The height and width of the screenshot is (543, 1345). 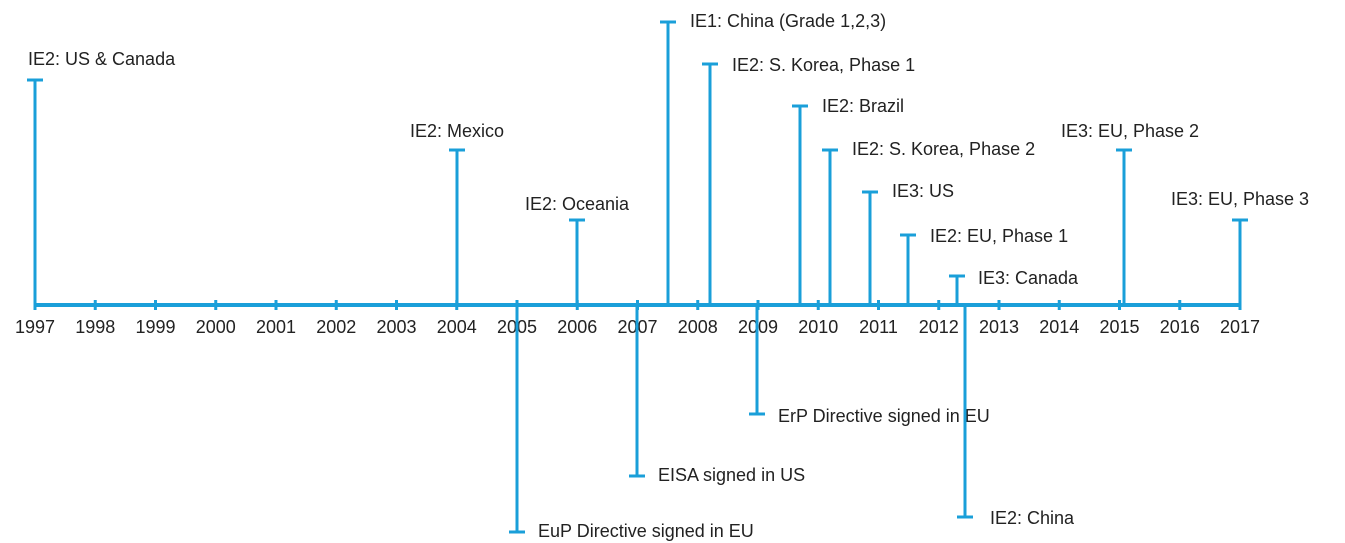 What do you see at coordinates (577, 327) in the screenshot?
I see `year-label: 2006` at bounding box center [577, 327].